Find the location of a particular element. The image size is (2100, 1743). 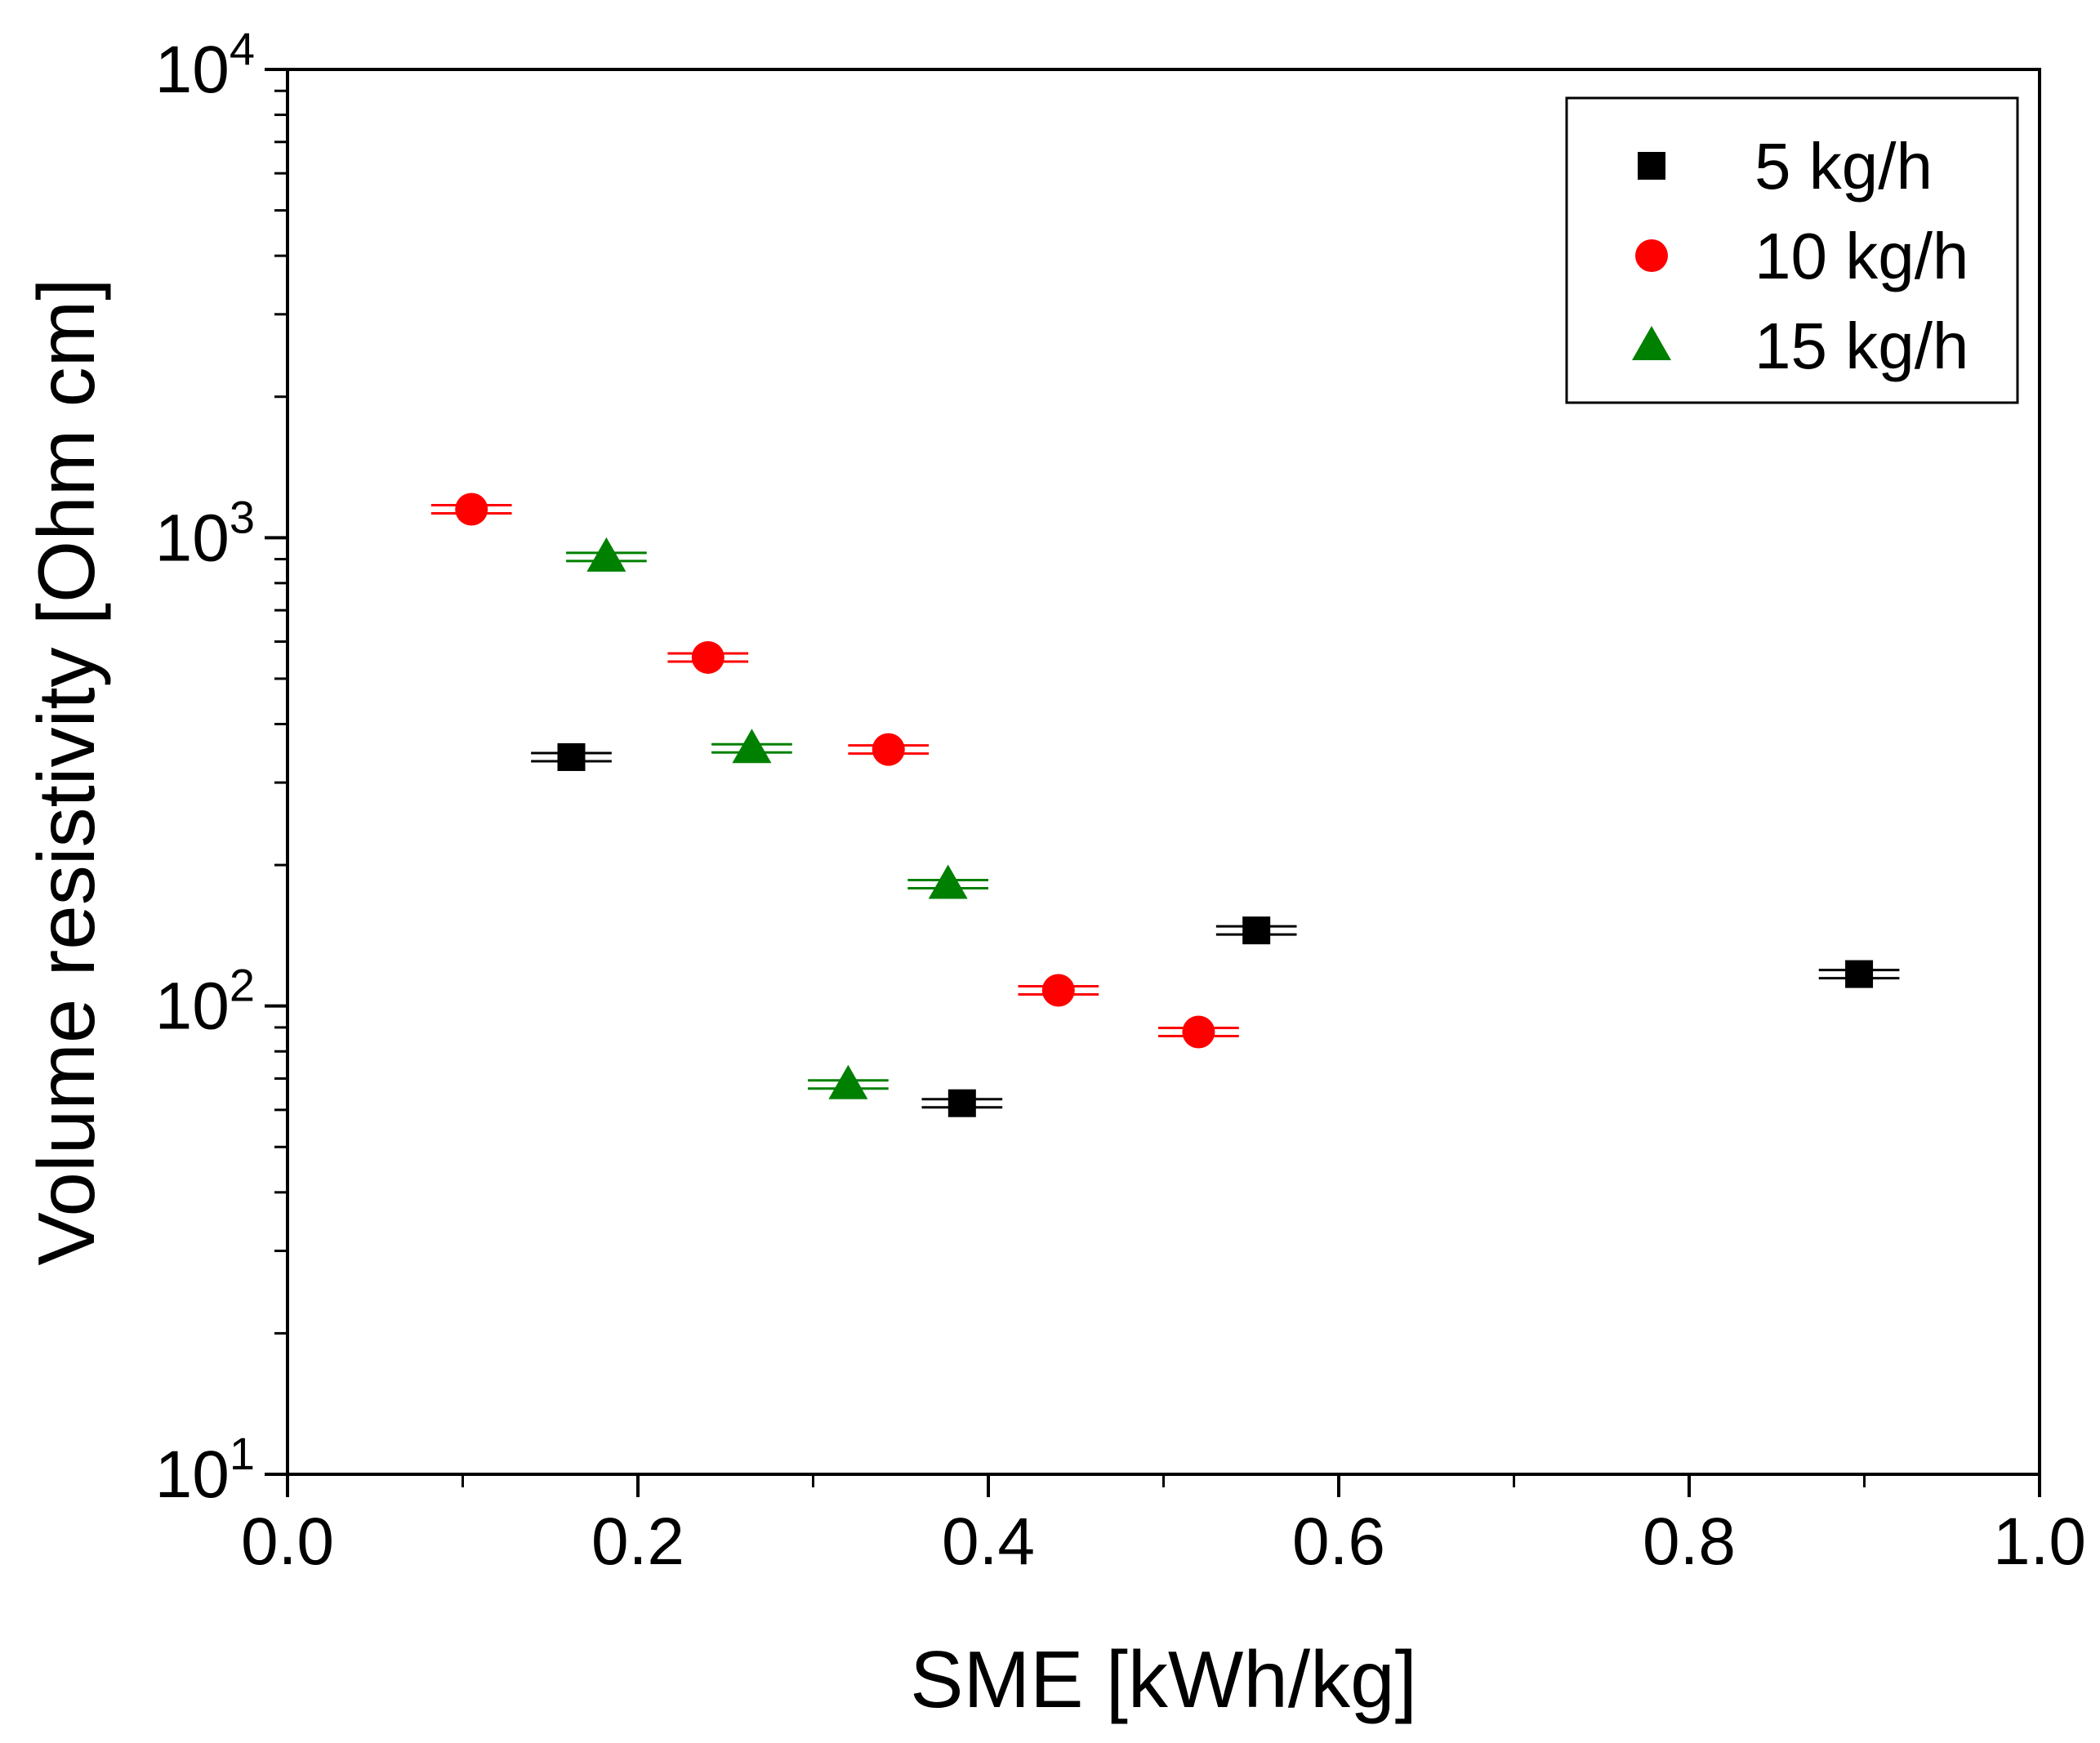

legend-label: 5 kg/h is located at coordinates (1843, 166).